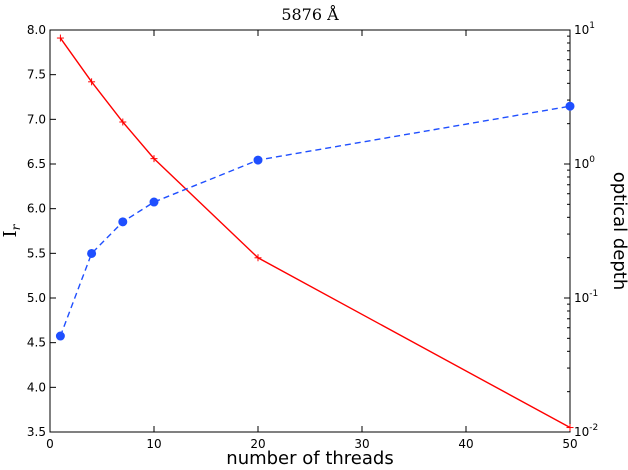 This screenshot has height=470, width=628. What do you see at coordinates (153, 444) in the screenshot?
I see `x-tick-label: 10` at bounding box center [153, 444].